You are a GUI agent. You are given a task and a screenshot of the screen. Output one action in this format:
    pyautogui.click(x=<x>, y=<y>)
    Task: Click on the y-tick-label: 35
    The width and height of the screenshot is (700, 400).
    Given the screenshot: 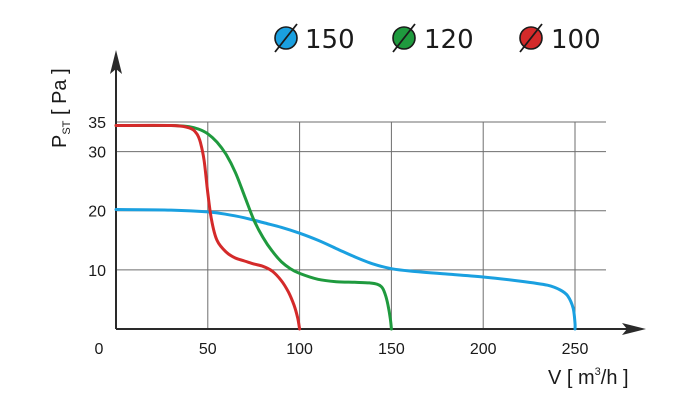 What is the action you would take?
    pyautogui.click(x=97, y=123)
    